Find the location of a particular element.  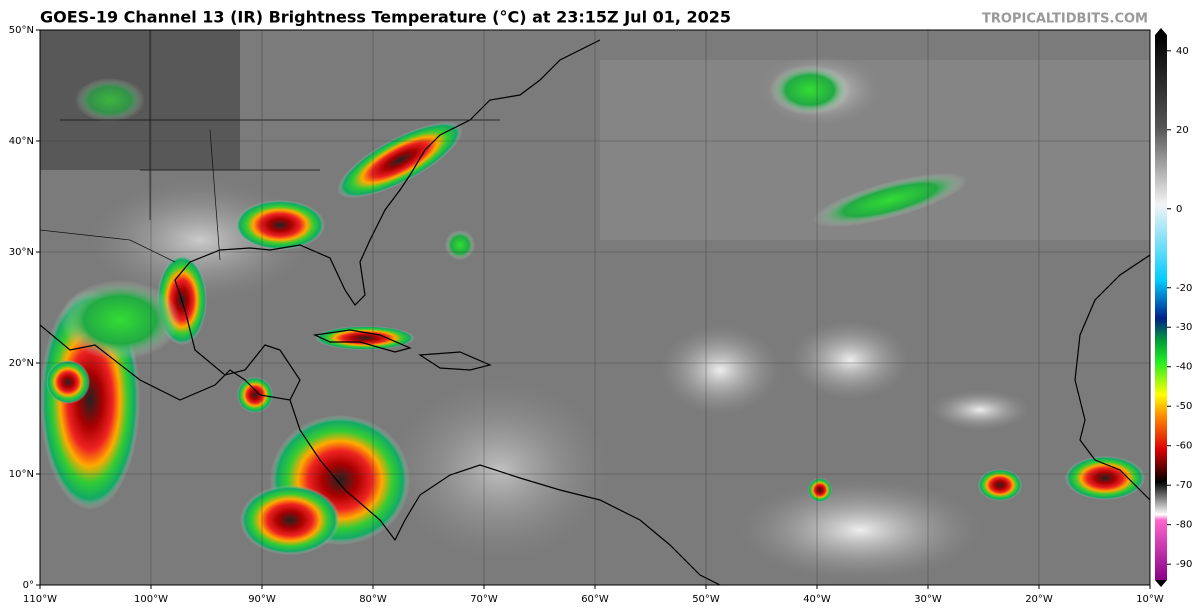

colorbar-label: -90 is located at coordinates (1184, 564).